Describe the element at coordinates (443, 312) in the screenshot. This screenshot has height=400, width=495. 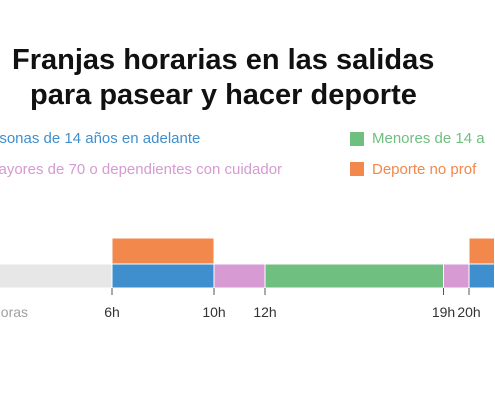
I see `axis-tick-label-4: 19h` at that location.